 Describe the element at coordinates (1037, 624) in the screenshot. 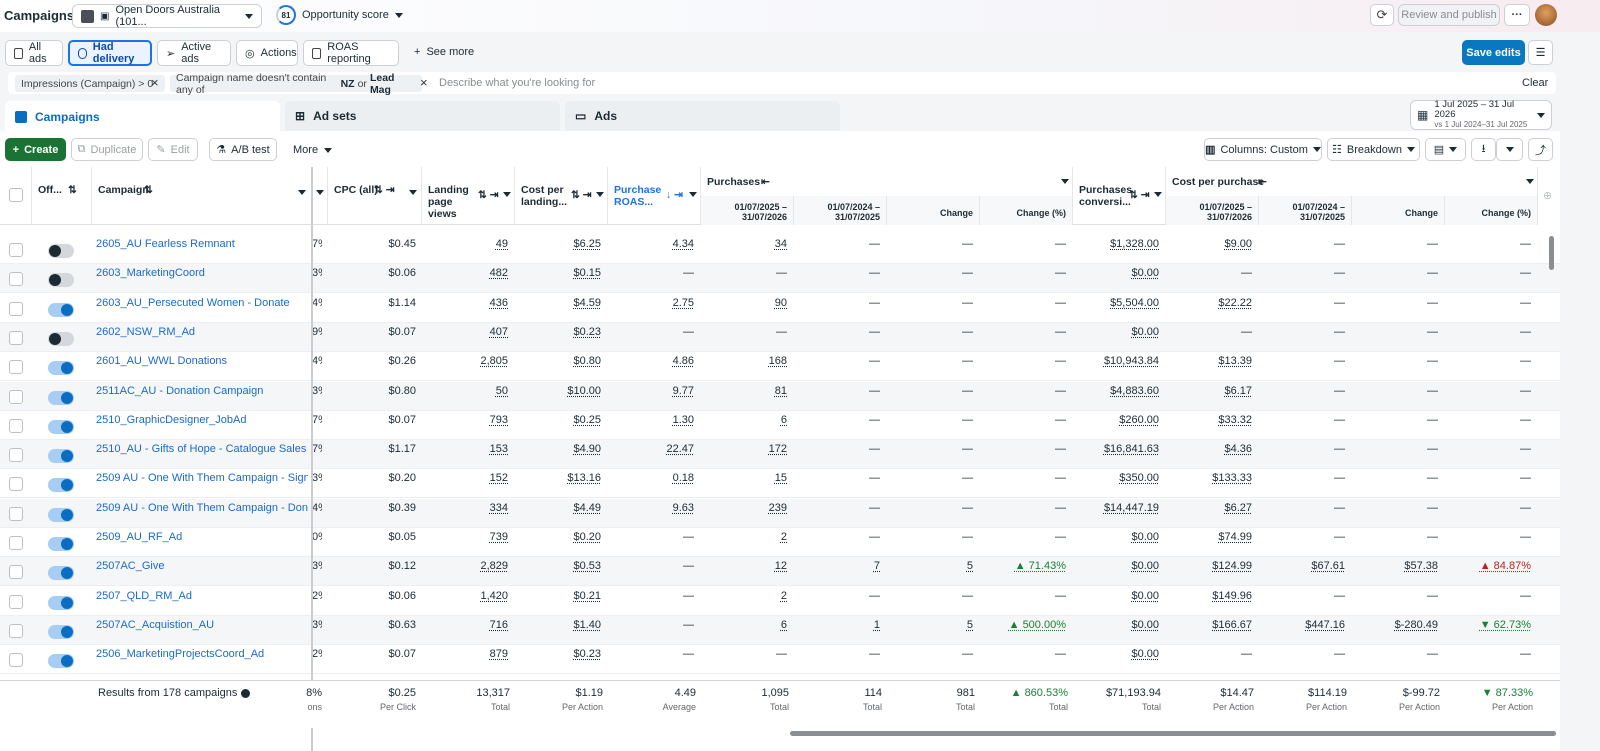

I see `cell-ppct: ▲ 500.00%` at that location.